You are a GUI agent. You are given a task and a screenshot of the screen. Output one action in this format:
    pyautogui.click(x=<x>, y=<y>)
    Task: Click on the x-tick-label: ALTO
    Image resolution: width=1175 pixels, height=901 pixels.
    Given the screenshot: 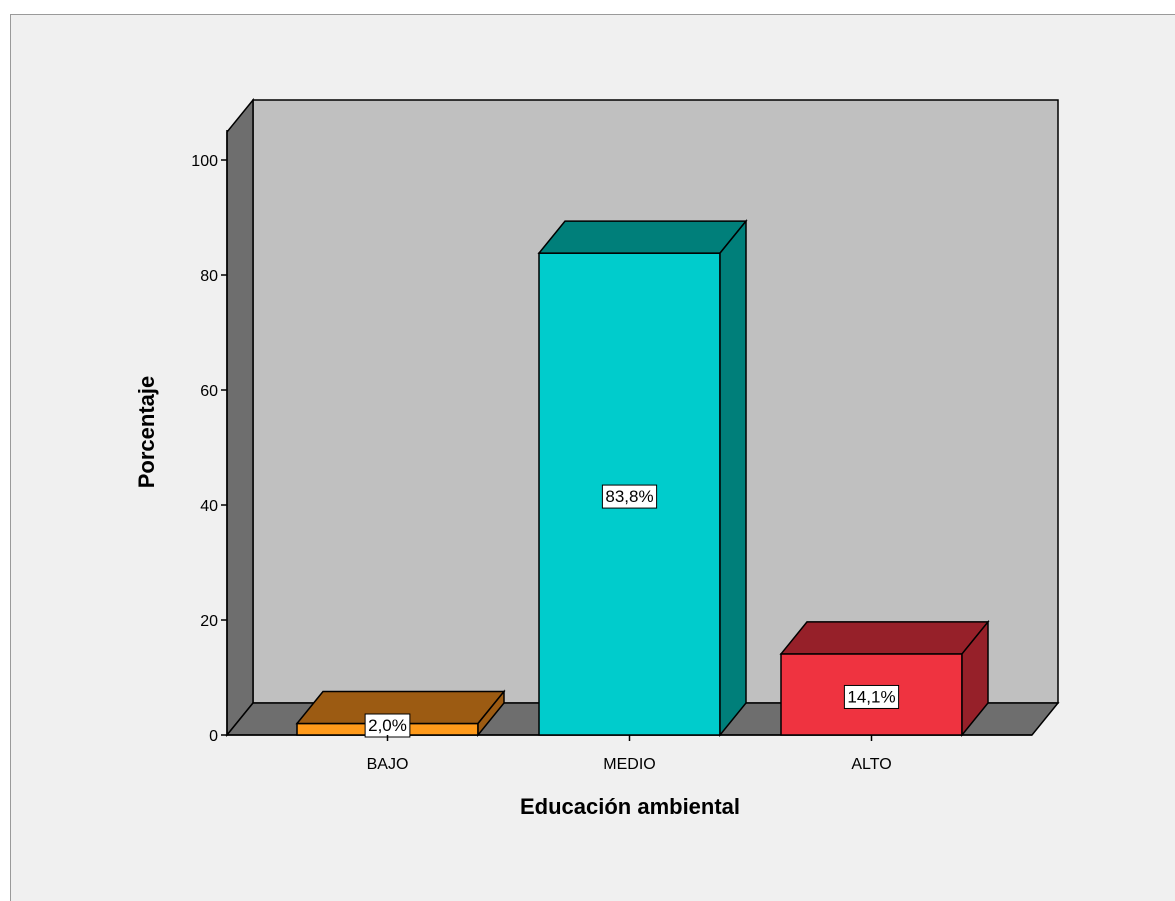 What is the action you would take?
    pyautogui.click(x=871, y=764)
    